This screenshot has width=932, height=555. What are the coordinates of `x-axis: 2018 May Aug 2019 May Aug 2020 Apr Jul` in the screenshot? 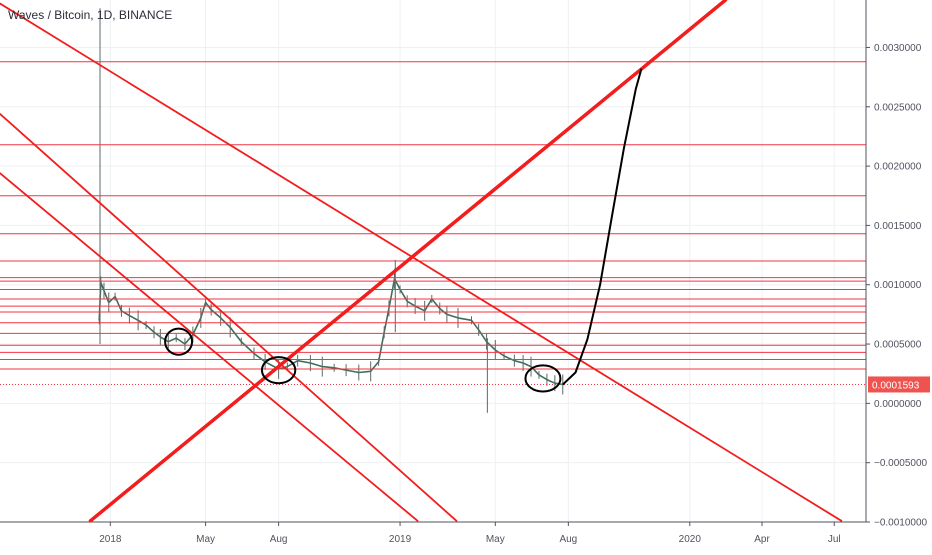 It's located at (433, 533).